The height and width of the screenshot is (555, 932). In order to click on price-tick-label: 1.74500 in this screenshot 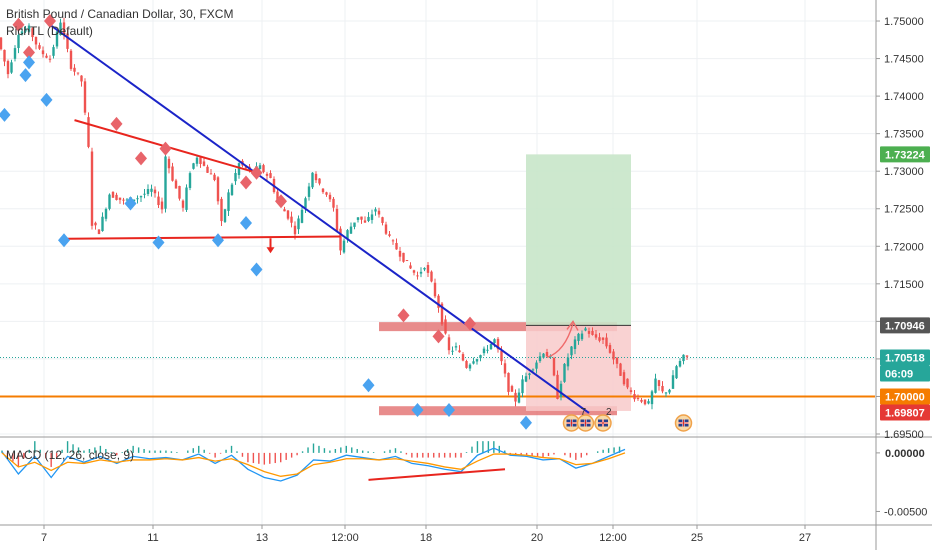, I will do `click(904, 60)`.